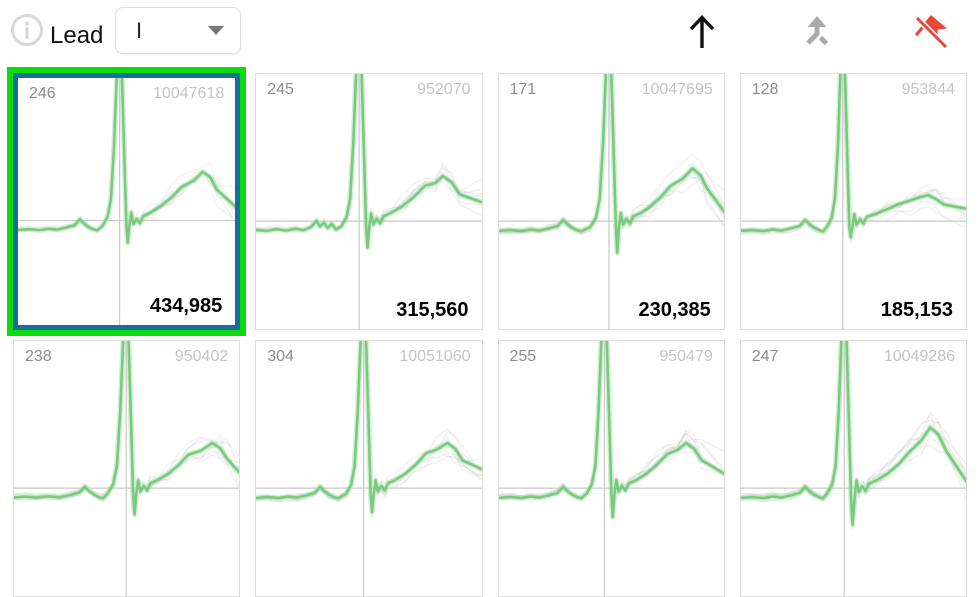 The image size is (980, 597). I want to click on record-id-label: 10051060, so click(435, 356).